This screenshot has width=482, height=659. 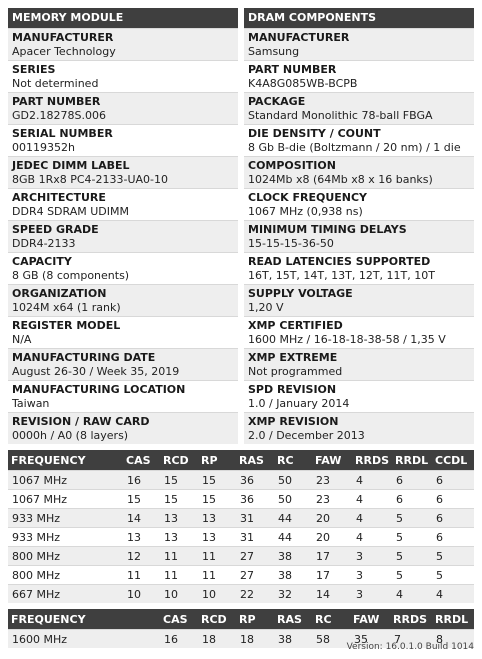 What do you see at coordinates (295, 371) in the screenshot?
I see `field-value: Not programmed` at bounding box center [295, 371].